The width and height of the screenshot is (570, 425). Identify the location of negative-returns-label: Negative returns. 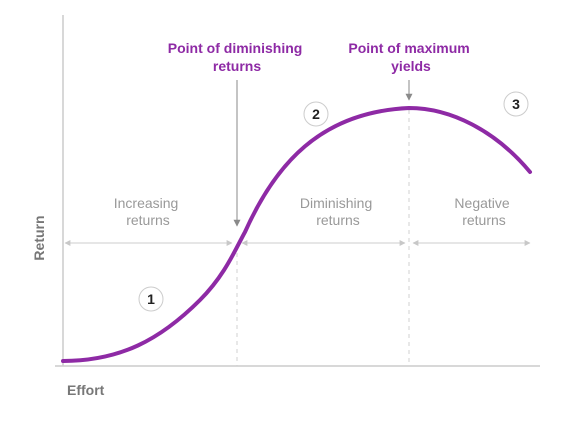
(483, 211).